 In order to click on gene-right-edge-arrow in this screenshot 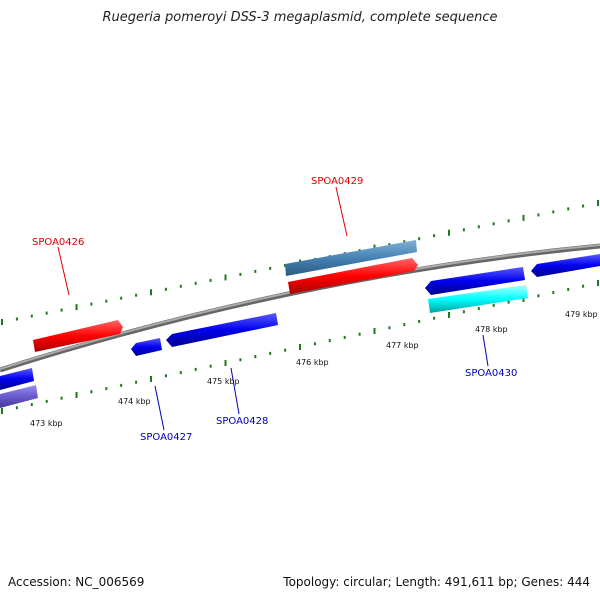, I will do `click(565, 265)`.